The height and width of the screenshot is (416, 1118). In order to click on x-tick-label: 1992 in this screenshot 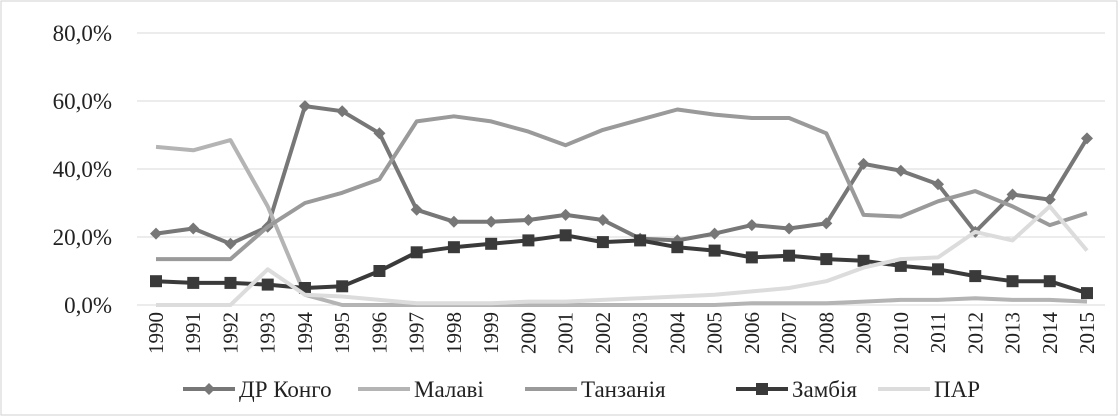, I will do `click(230, 333)`.